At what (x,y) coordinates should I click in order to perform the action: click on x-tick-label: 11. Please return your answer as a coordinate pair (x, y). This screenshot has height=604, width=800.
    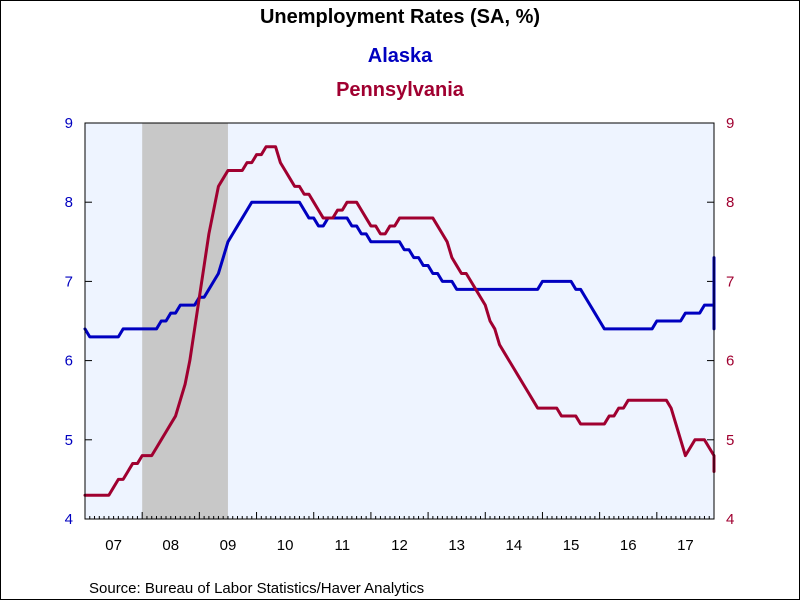
    Looking at the image, I should click on (343, 545).